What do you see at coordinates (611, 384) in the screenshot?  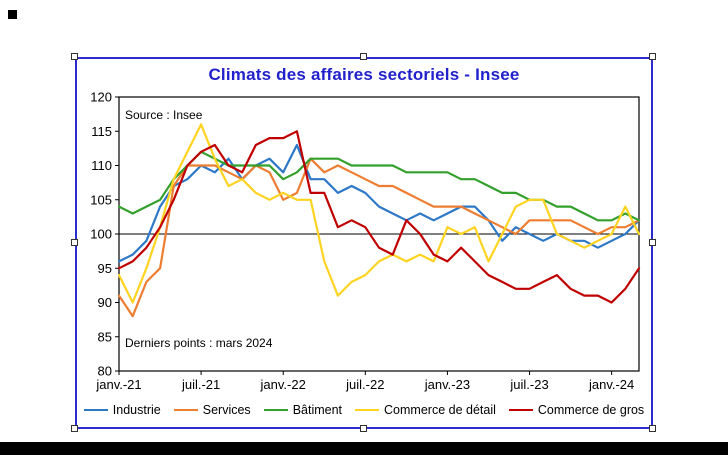 I see `x-tick-label: janv.-24` at bounding box center [611, 384].